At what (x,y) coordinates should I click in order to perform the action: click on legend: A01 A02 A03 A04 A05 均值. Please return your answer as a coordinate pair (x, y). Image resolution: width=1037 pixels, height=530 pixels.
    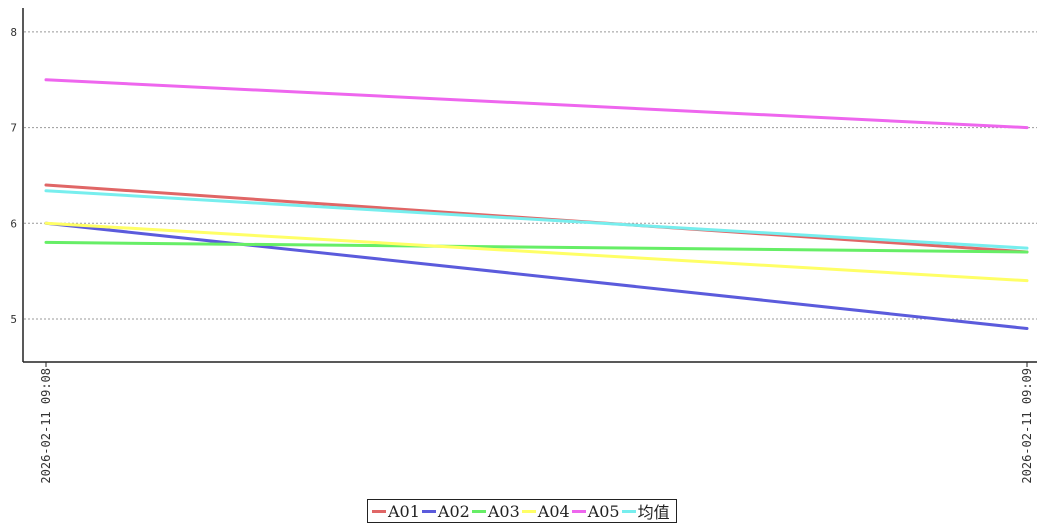
    Looking at the image, I should click on (522, 511).